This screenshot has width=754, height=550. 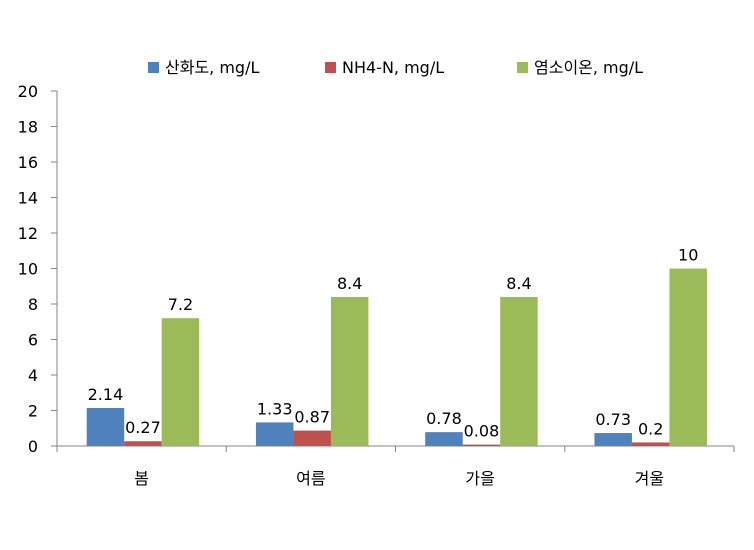 I want to click on legend-item: 염소이온, mg/L, so click(x=580, y=67).